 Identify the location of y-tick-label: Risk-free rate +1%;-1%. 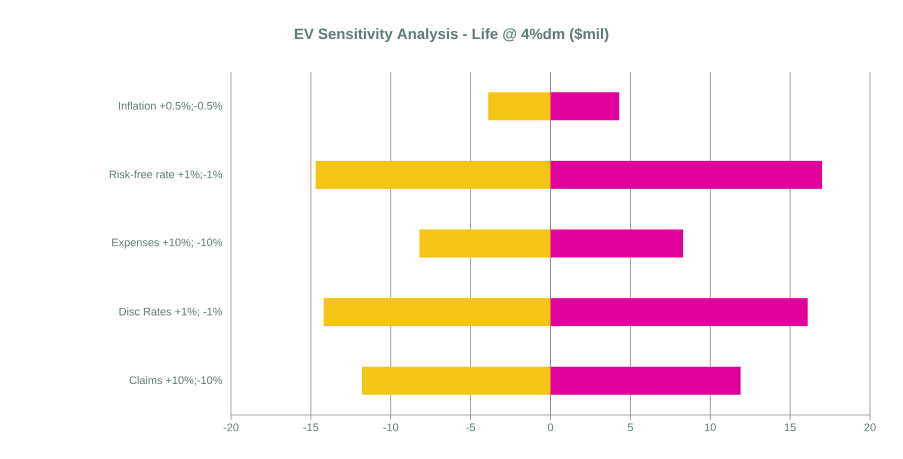
(166, 175).